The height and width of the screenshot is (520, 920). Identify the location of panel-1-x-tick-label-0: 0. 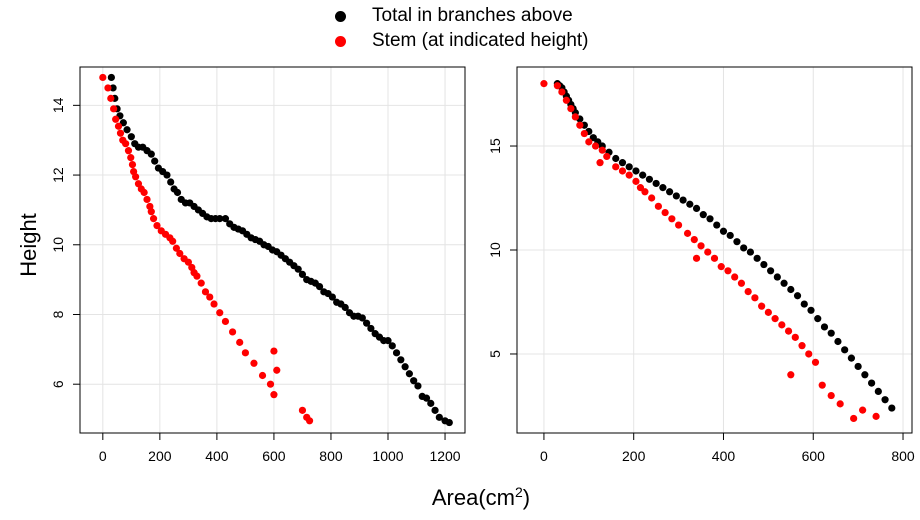
(103, 456).